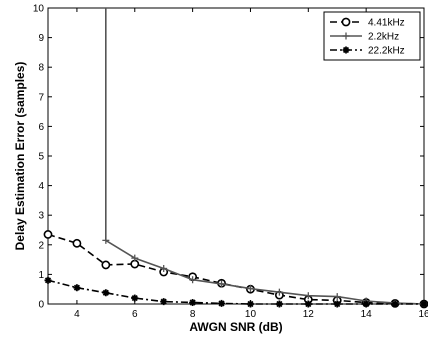 This screenshot has height=337, width=428. What do you see at coordinates (41, 157) in the screenshot?
I see `y-tick-label: 5` at bounding box center [41, 157].